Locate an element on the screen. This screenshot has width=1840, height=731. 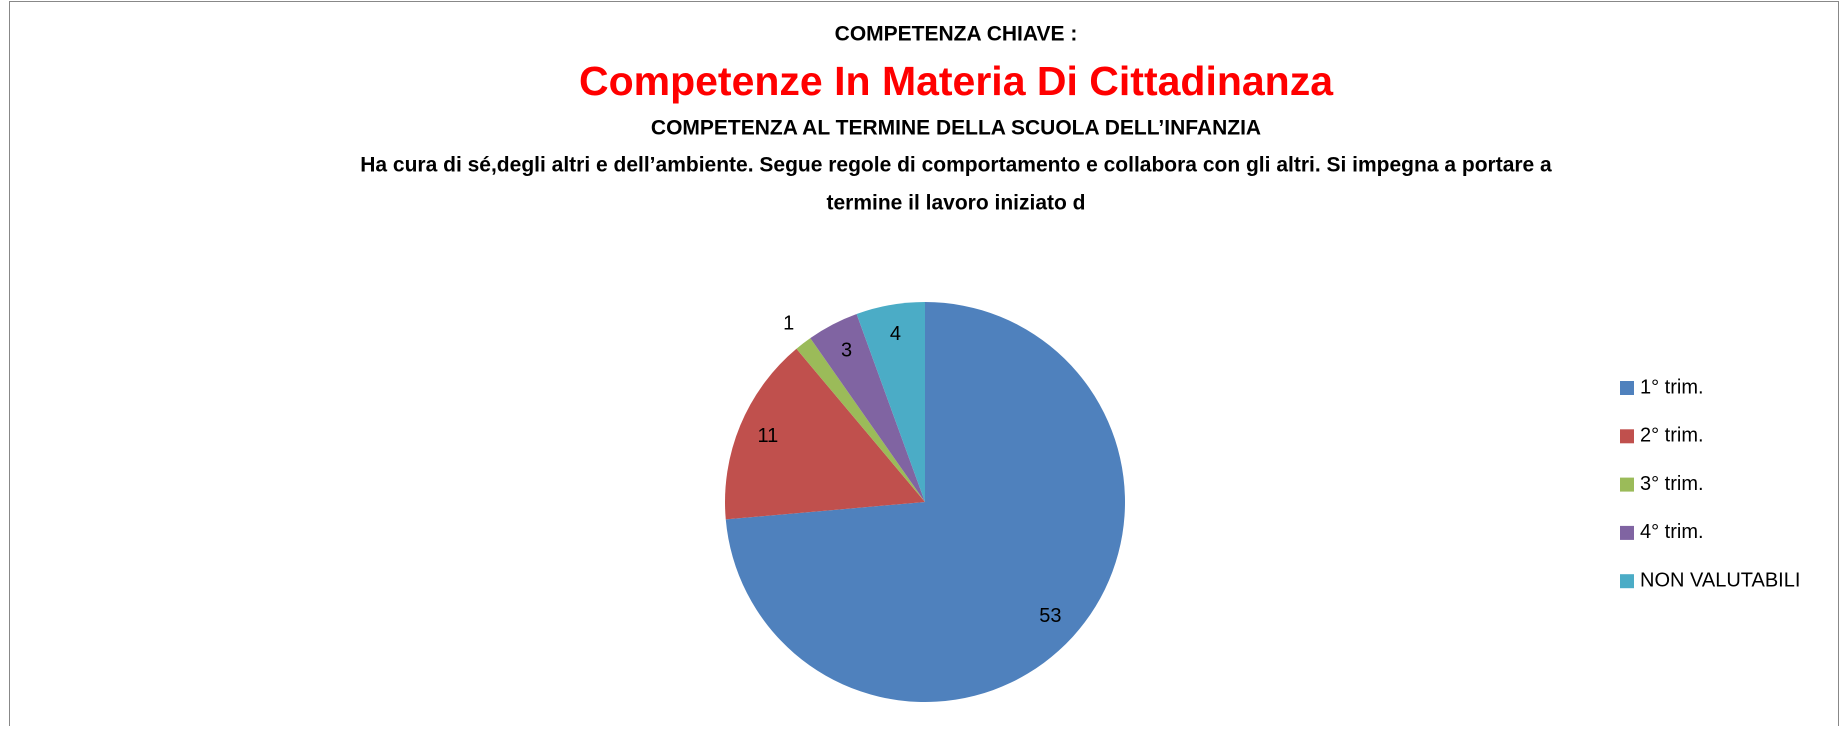
legend-label: 1° trim. is located at coordinates (1672, 387).